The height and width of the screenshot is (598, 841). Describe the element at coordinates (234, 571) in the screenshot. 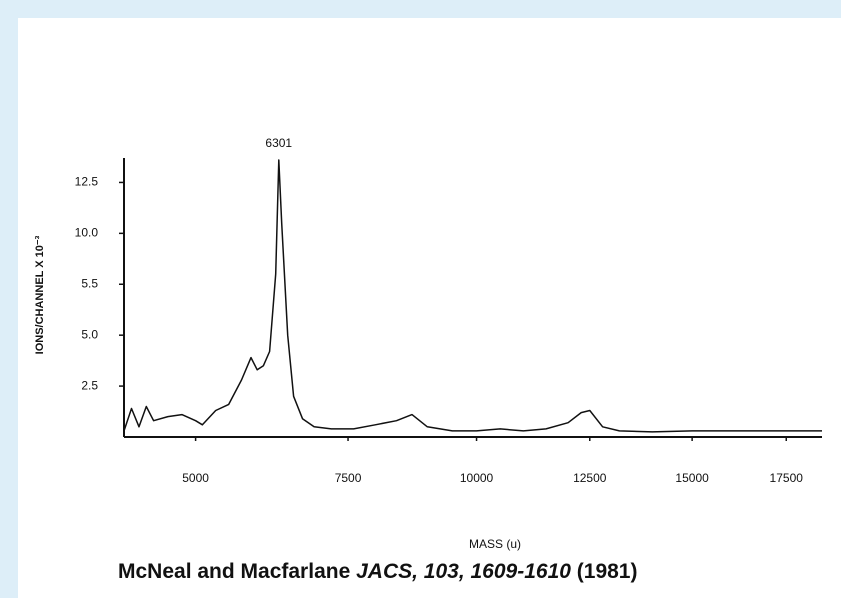

I see `caption-authors: McNeal and Macfarlane` at that location.